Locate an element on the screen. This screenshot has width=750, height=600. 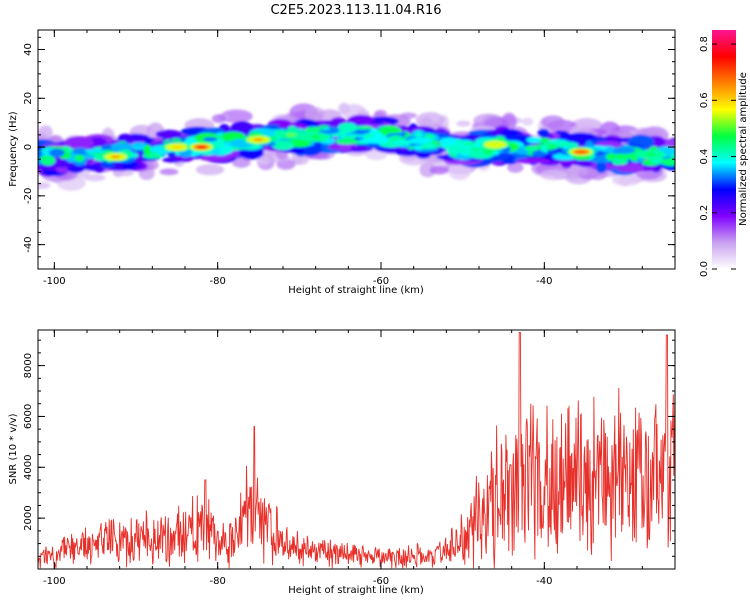
colorbar-tick-label: 0.4 is located at coordinates (704, 157).